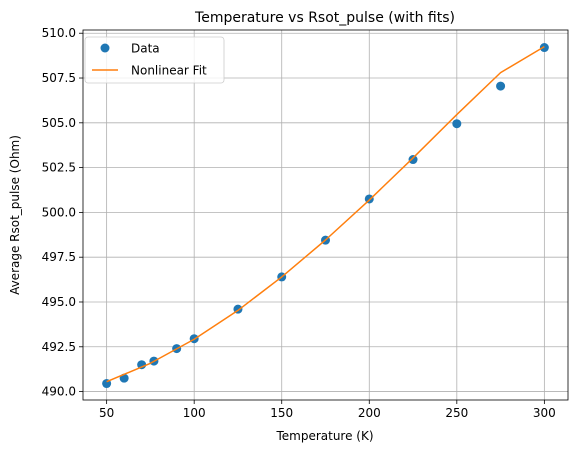 This screenshot has width=585, height=453. I want to click on legend-label-data: Data, so click(145, 49).